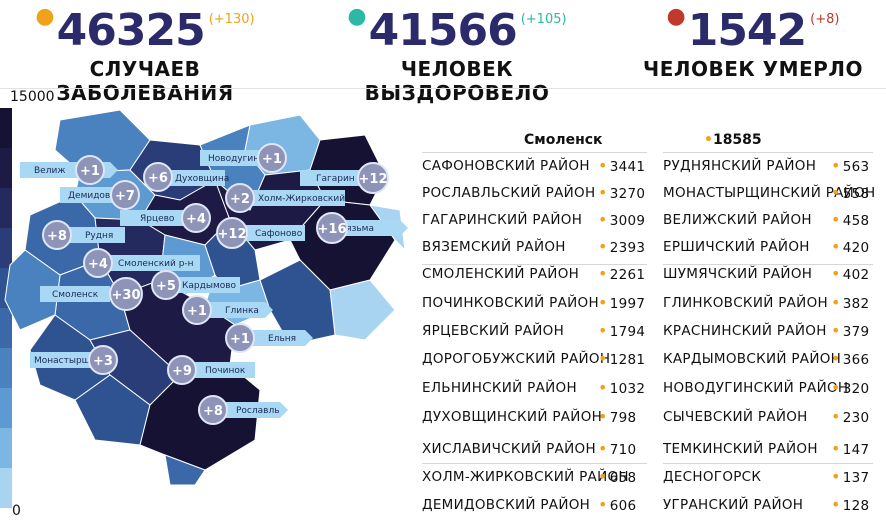 The width and height of the screenshot is (886, 521). What do you see at coordinates (157, 219) in the screenshot?
I see `map-label: Ярцево` at bounding box center [157, 219].